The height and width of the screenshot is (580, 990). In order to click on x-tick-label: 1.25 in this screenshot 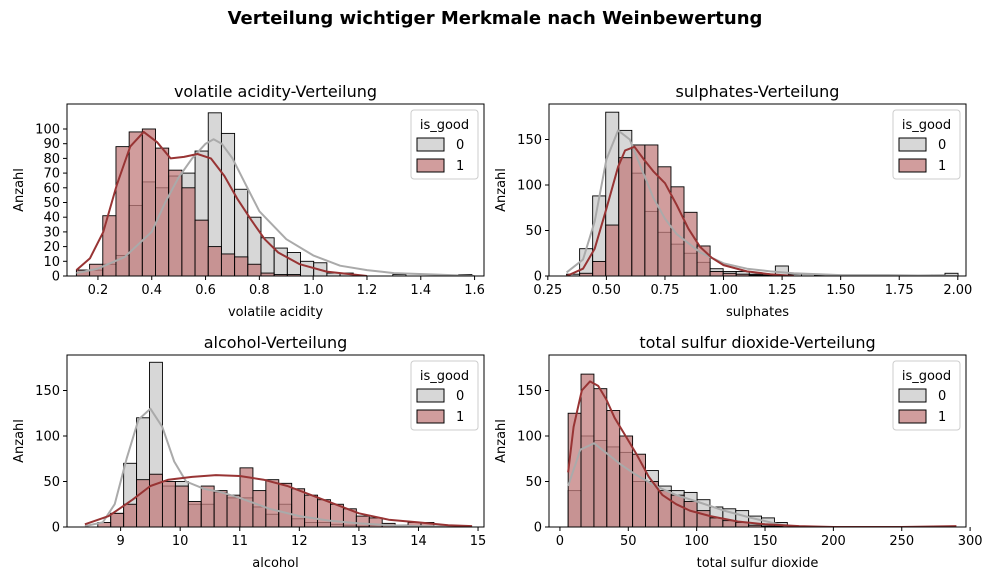, I will do `click(782, 290)`.